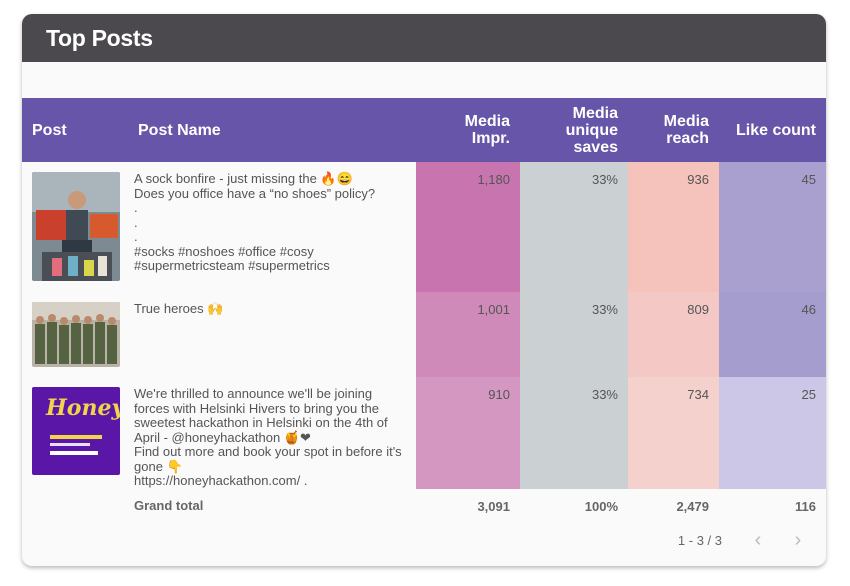 This screenshot has width=850, height=586. Describe the element at coordinates (424, 38) in the screenshot. I see `card-title: Top Posts` at that location.